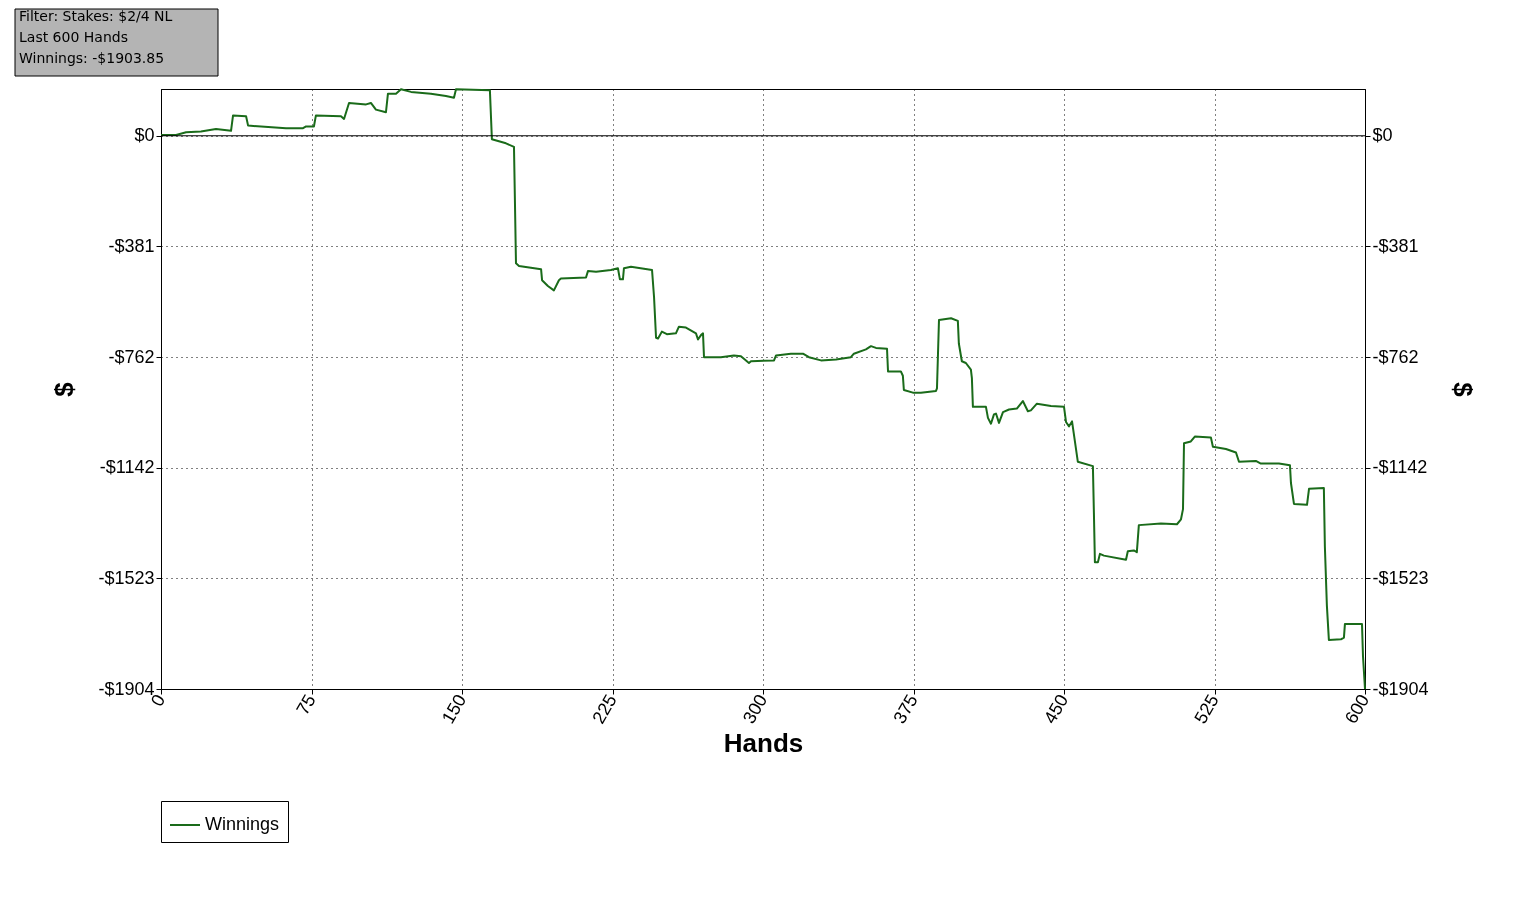  I want to click on y2-tick-label: -$1523, so click(1400, 577).